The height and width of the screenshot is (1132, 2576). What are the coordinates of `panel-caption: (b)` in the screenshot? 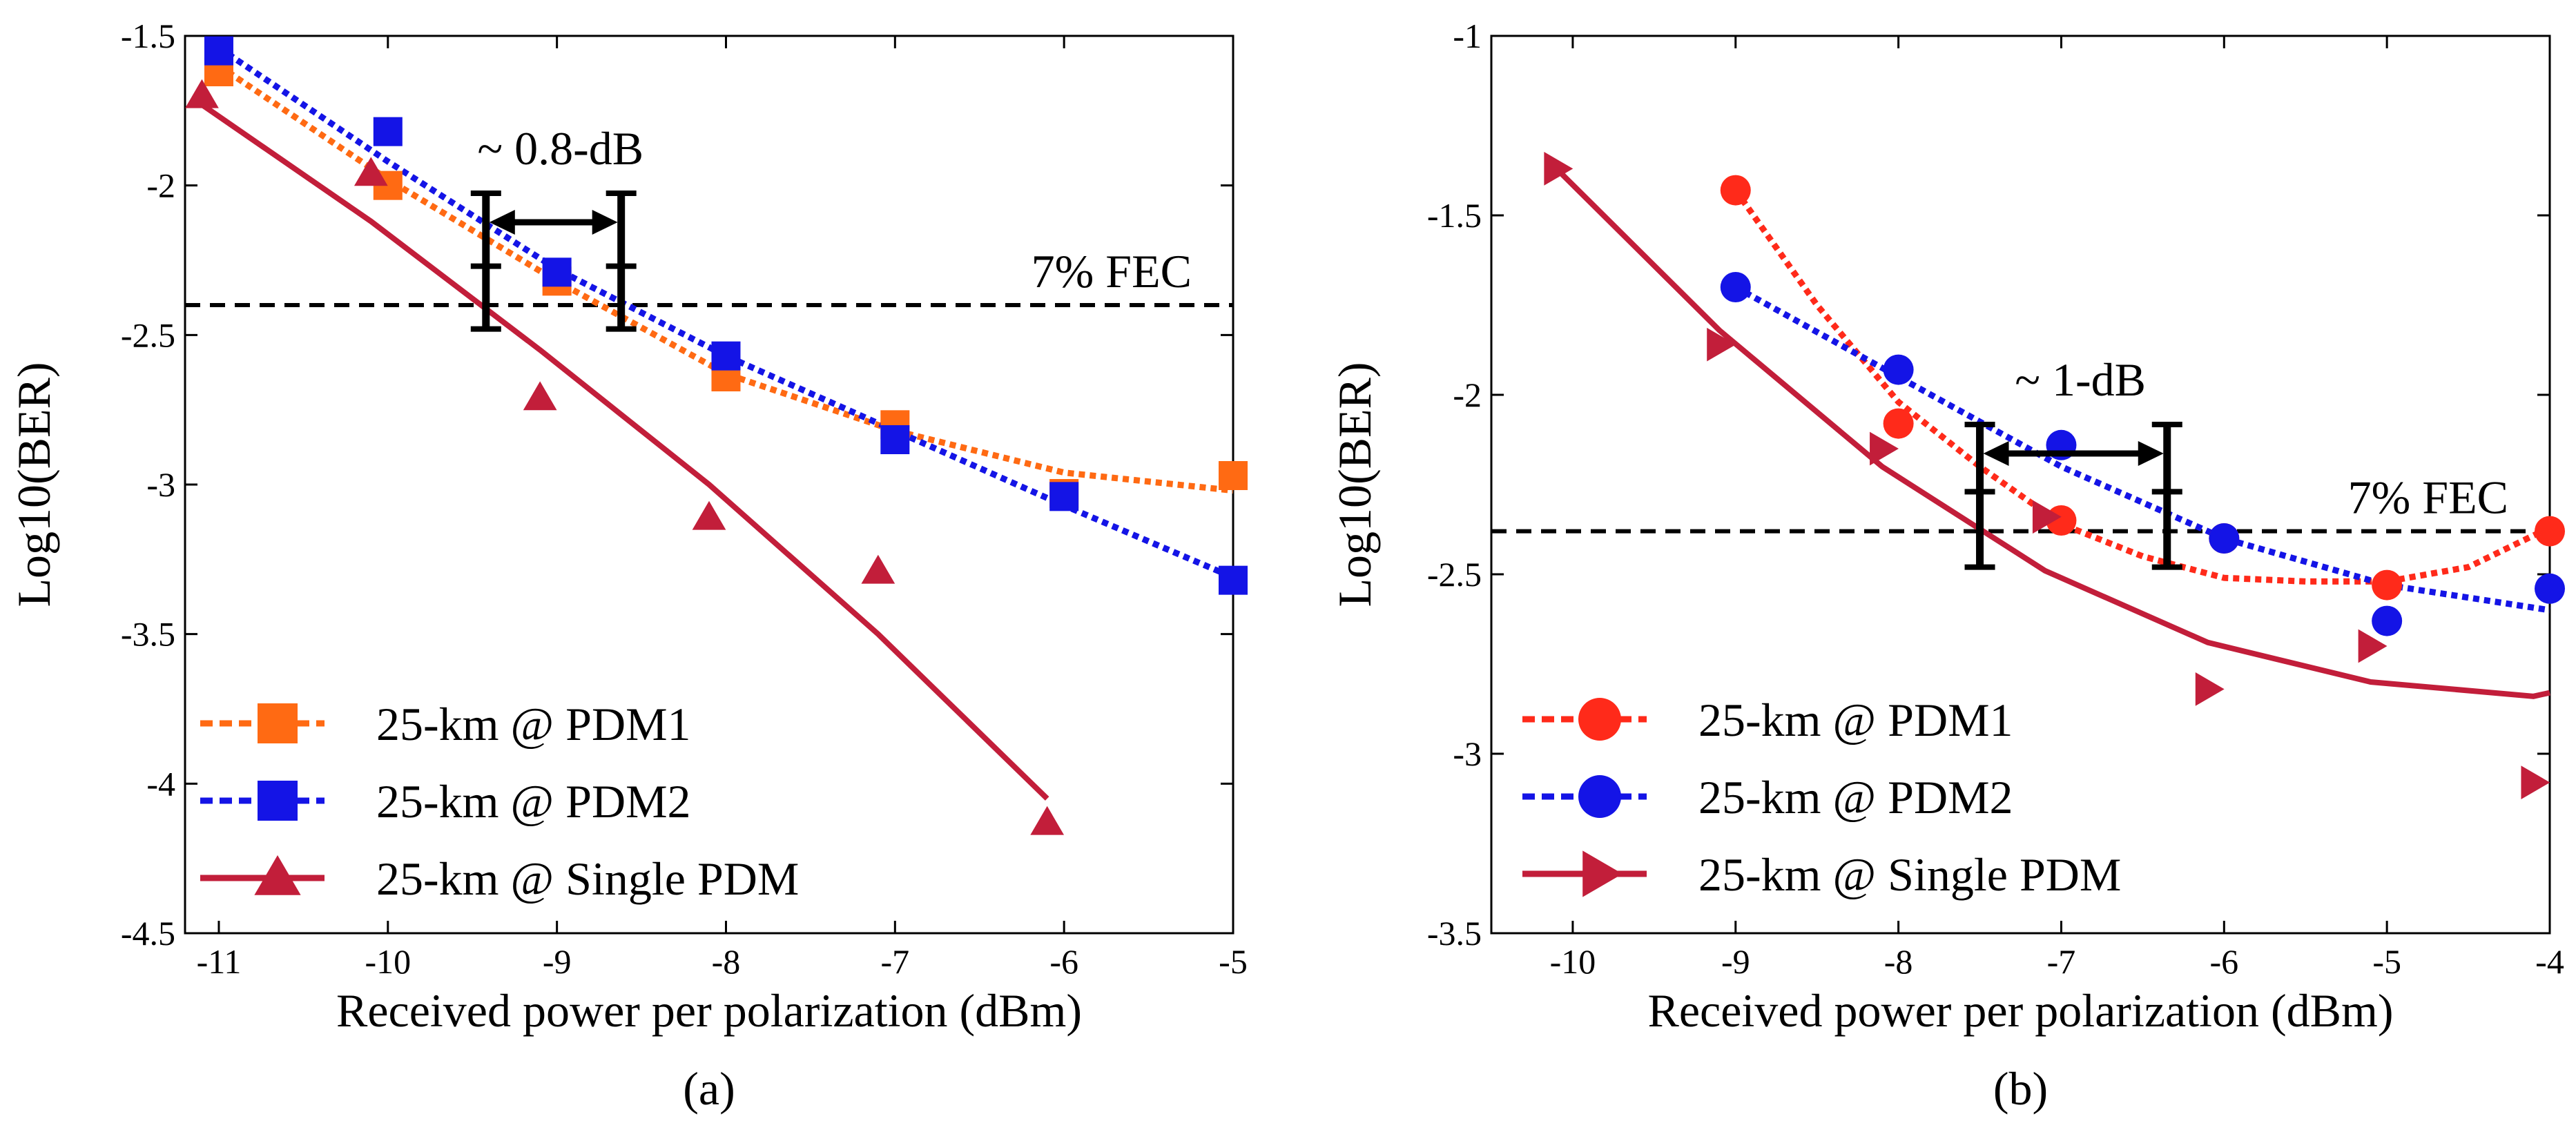 It's located at (2020, 1088).